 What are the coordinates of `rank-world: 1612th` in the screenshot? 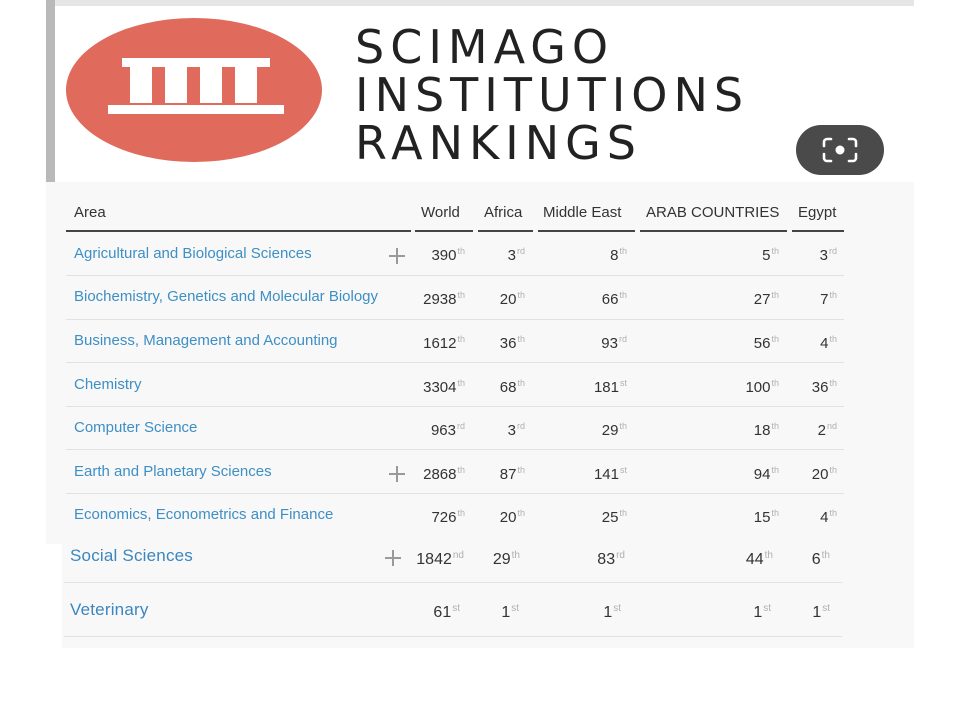 It's located at (444, 343).